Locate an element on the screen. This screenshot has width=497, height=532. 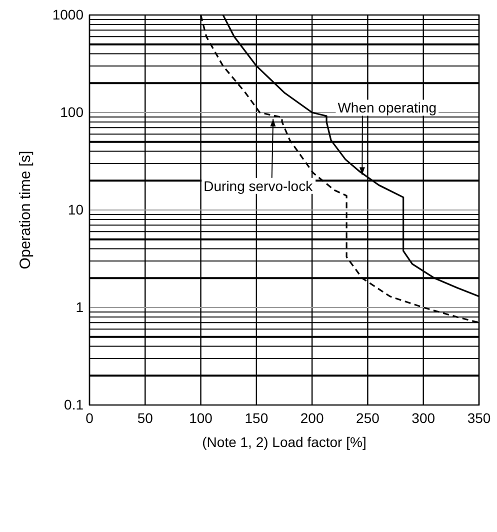
x-tick-label: 300 is located at coordinates (424, 418).